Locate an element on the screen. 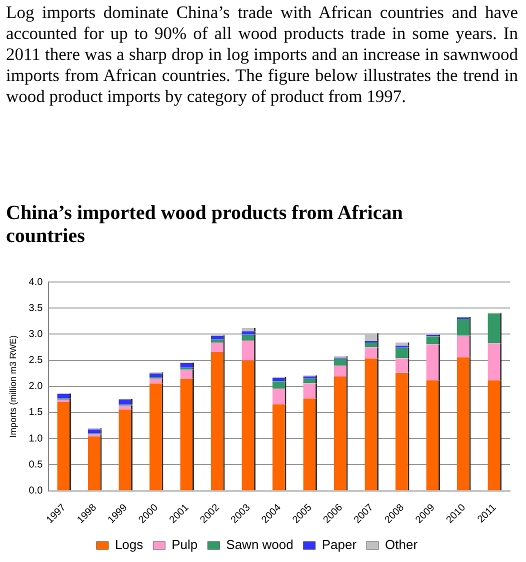 The width and height of the screenshot is (526, 562). y-tick-label: 1.0 is located at coordinates (36, 438).